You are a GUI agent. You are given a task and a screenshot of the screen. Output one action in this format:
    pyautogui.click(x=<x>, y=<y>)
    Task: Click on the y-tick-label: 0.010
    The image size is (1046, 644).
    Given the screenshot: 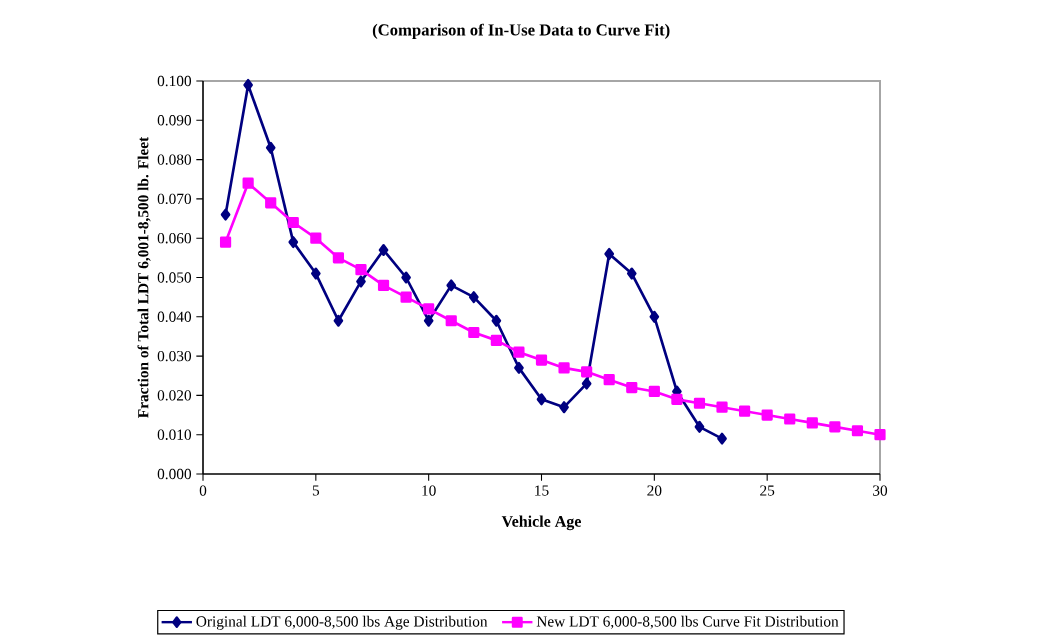 What is the action you would take?
    pyautogui.click(x=174, y=434)
    